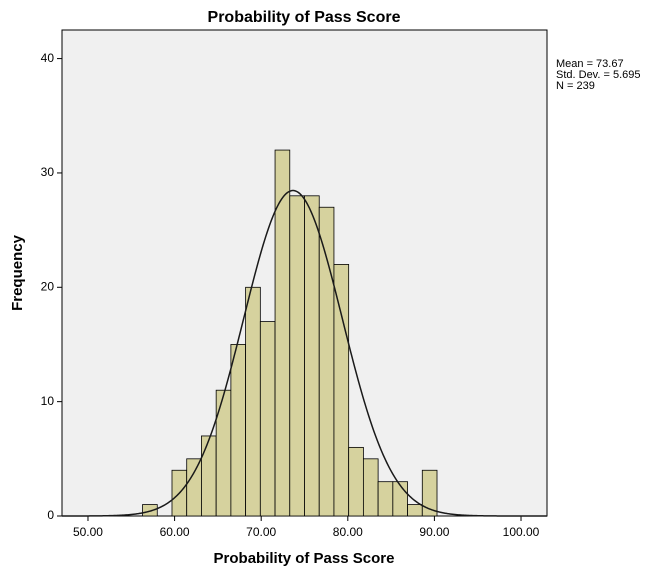 The width and height of the screenshot is (671, 569). I want to click on chart-title: Probability of Pass Score, so click(304, 17).